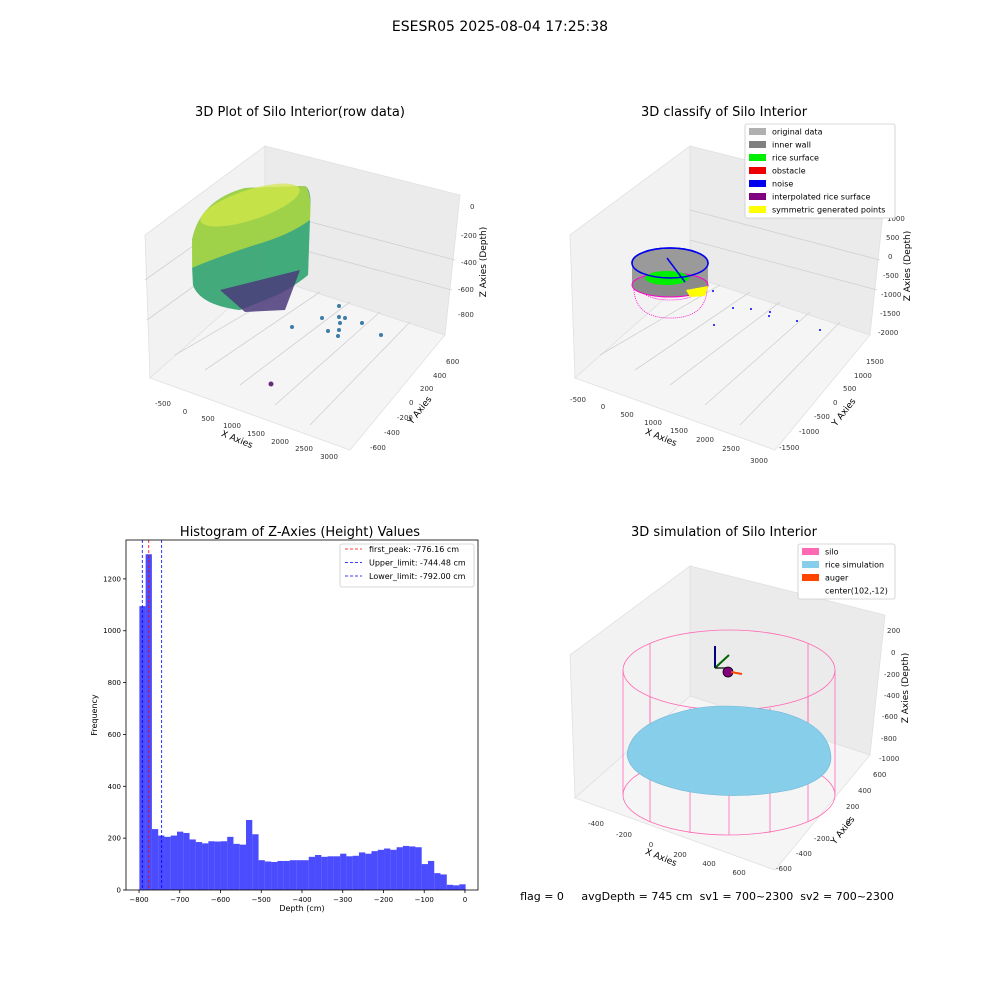  I want to click on classify-ytick: 1500, so click(875, 362).